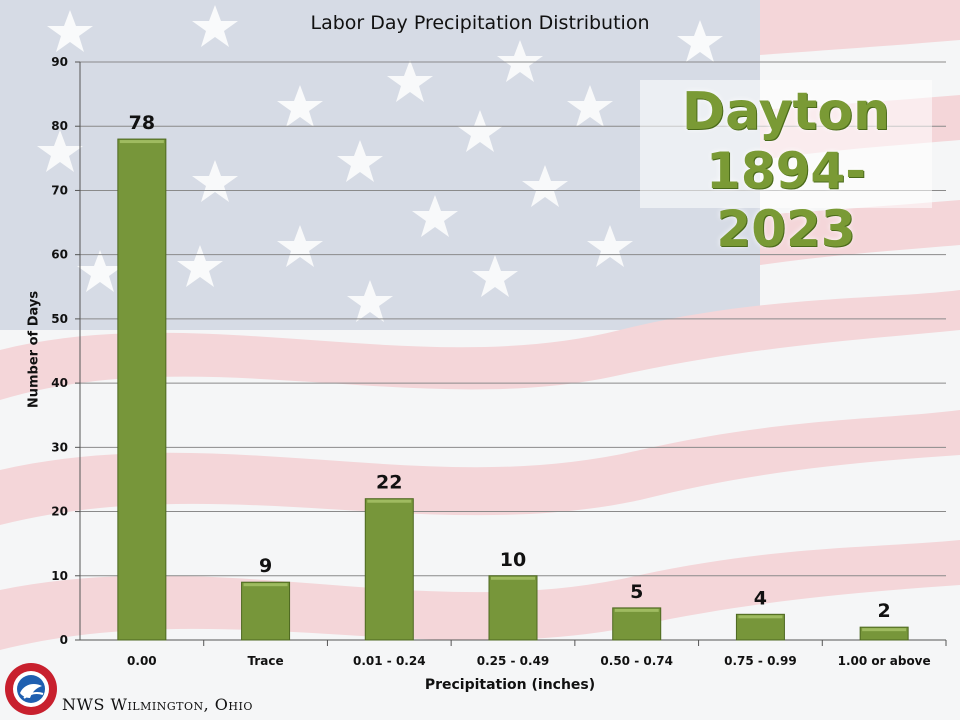 The height and width of the screenshot is (720, 960). What do you see at coordinates (510, 685) in the screenshot?
I see `x-axis-label: Precipitation (inches)` at bounding box center [510, 685].